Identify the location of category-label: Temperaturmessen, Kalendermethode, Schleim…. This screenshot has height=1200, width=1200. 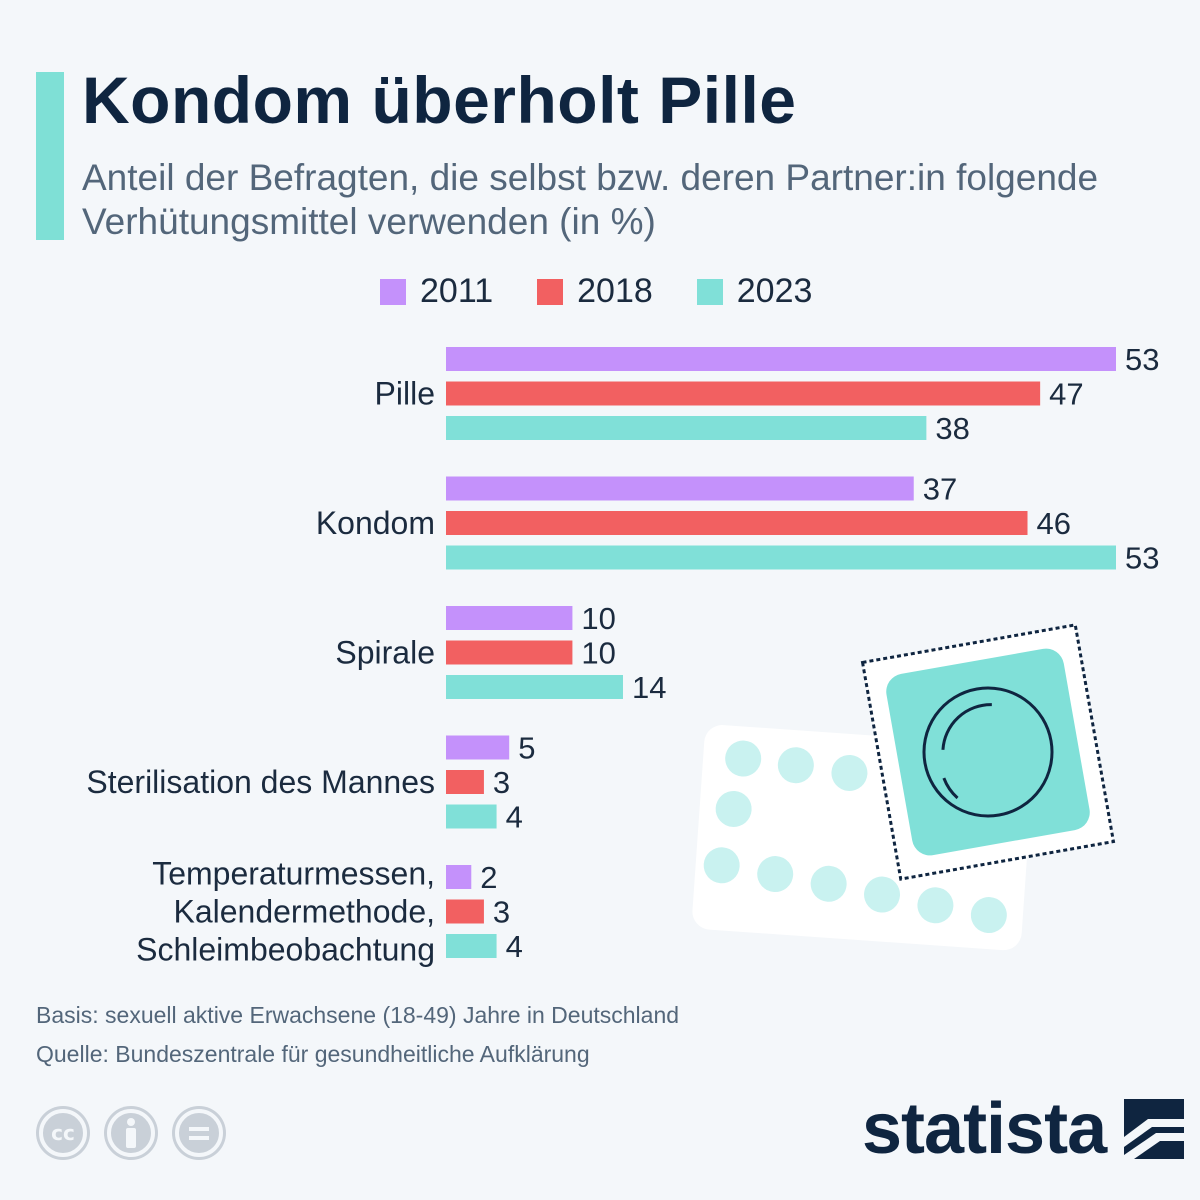
(285, 912).